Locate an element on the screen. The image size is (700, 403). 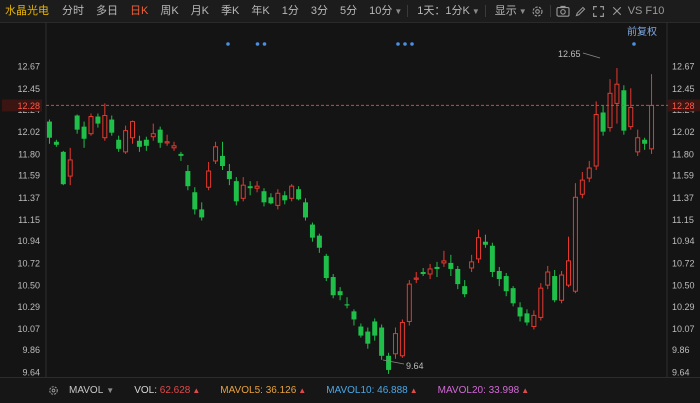
tab-intraday: 分时 is located at coordinates (73, 11).